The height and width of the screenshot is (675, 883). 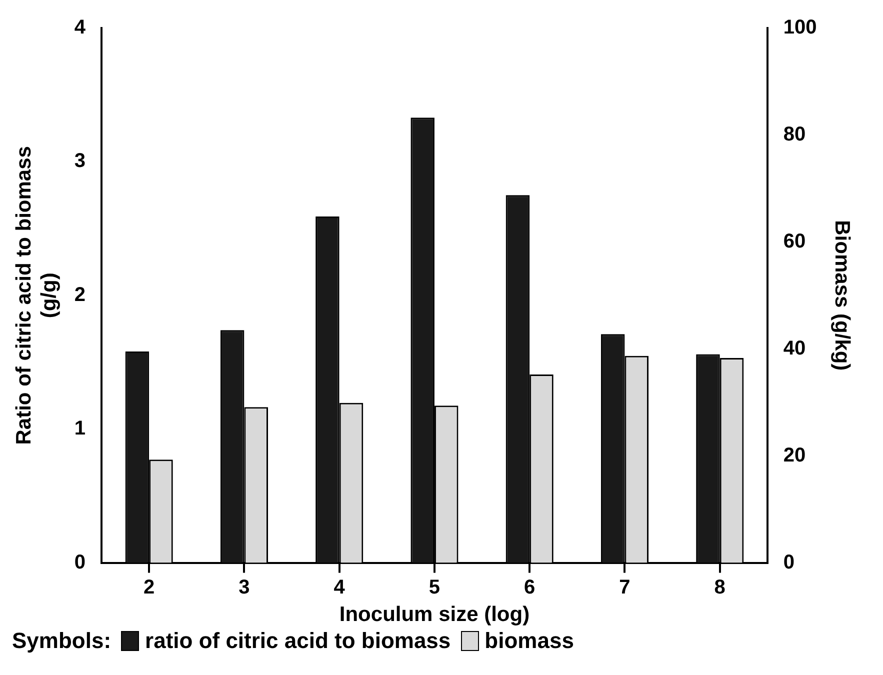 I want to click on x-tick-label: 8, so click(x=720, y=587).